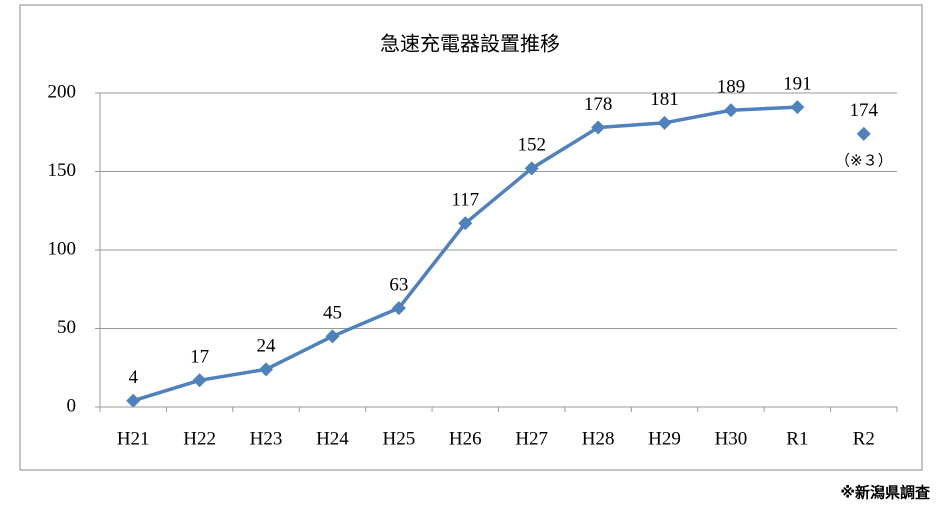 Image resolution: width=940 pixels, height=510 pixels. I want to click on y-tick-label: 50, so click(66, 327).